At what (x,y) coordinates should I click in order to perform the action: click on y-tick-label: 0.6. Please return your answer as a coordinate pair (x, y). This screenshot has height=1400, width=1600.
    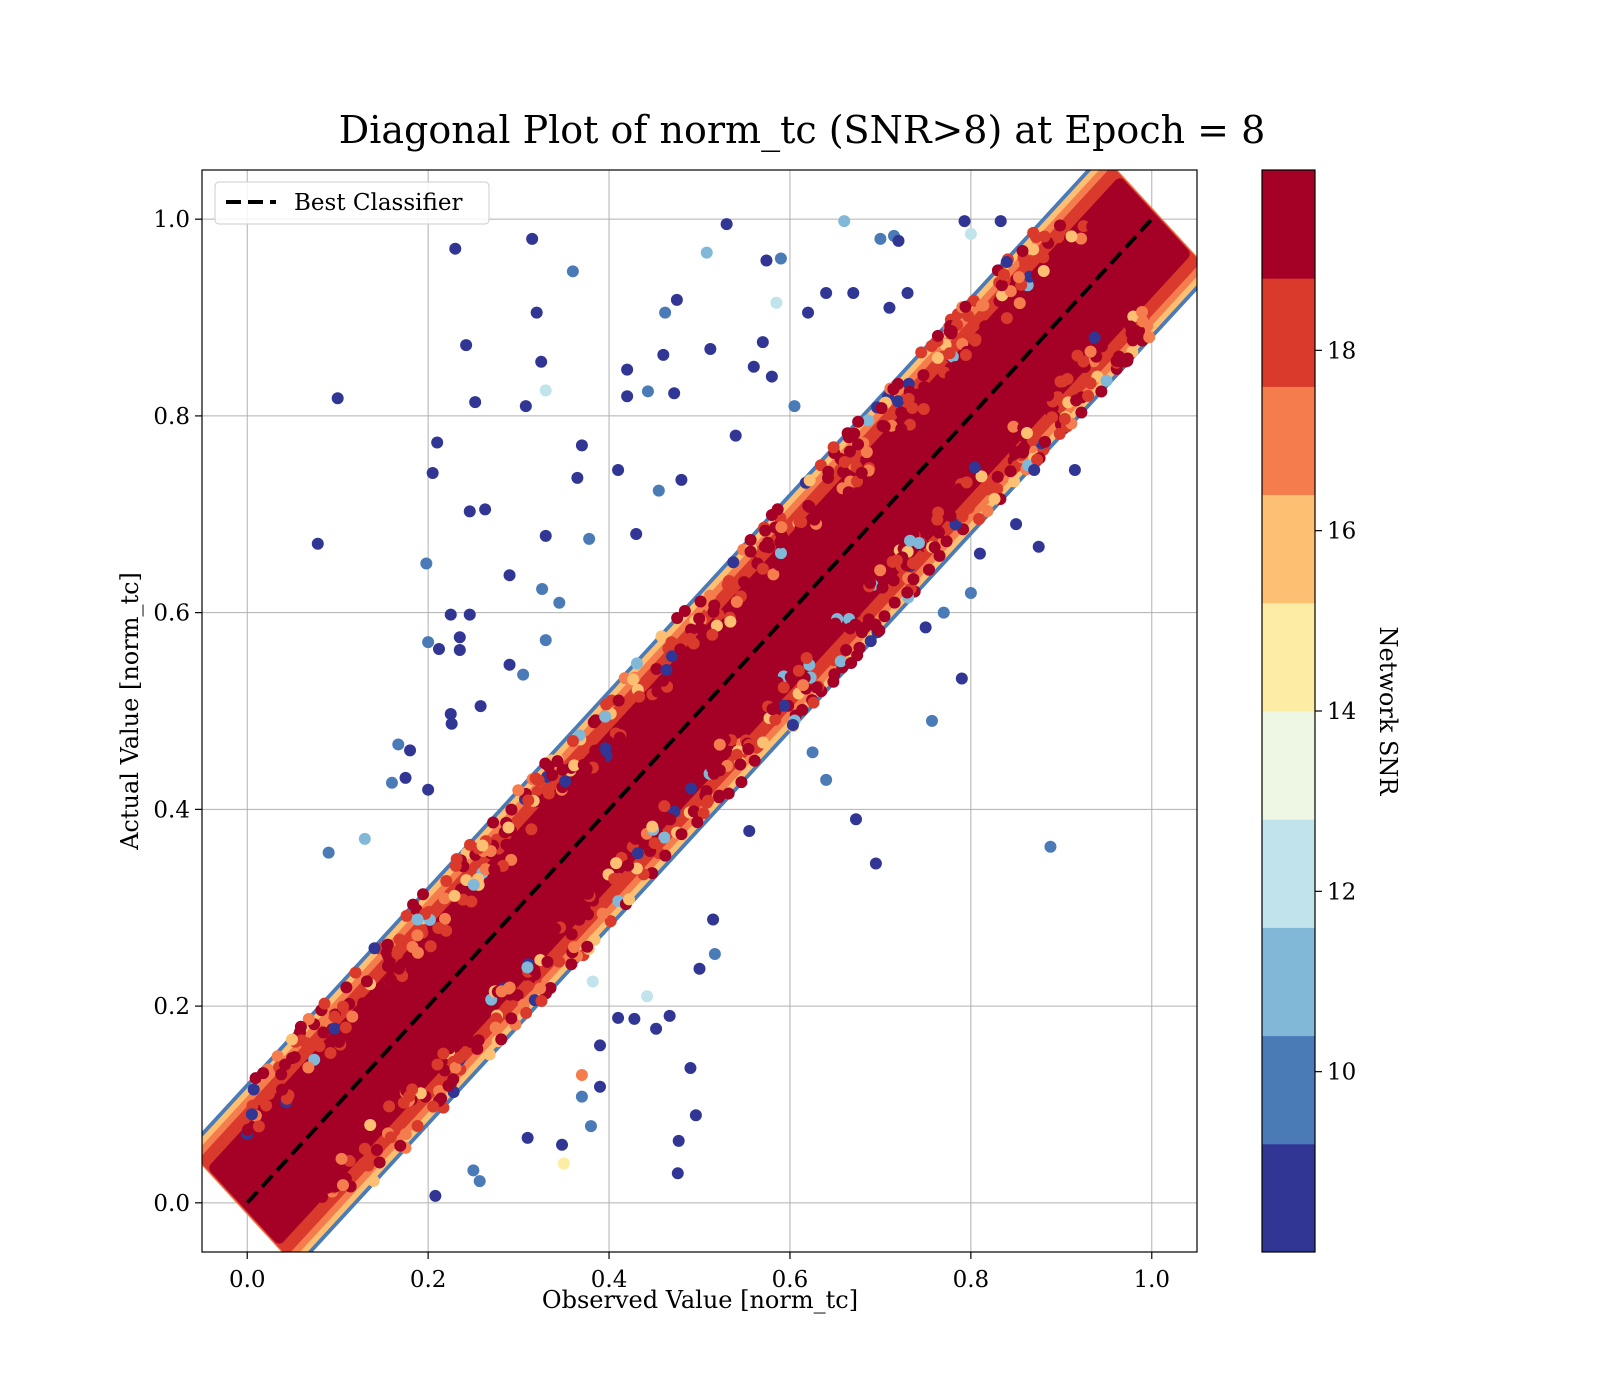
    Looking at the image, I should click on (171, 614).